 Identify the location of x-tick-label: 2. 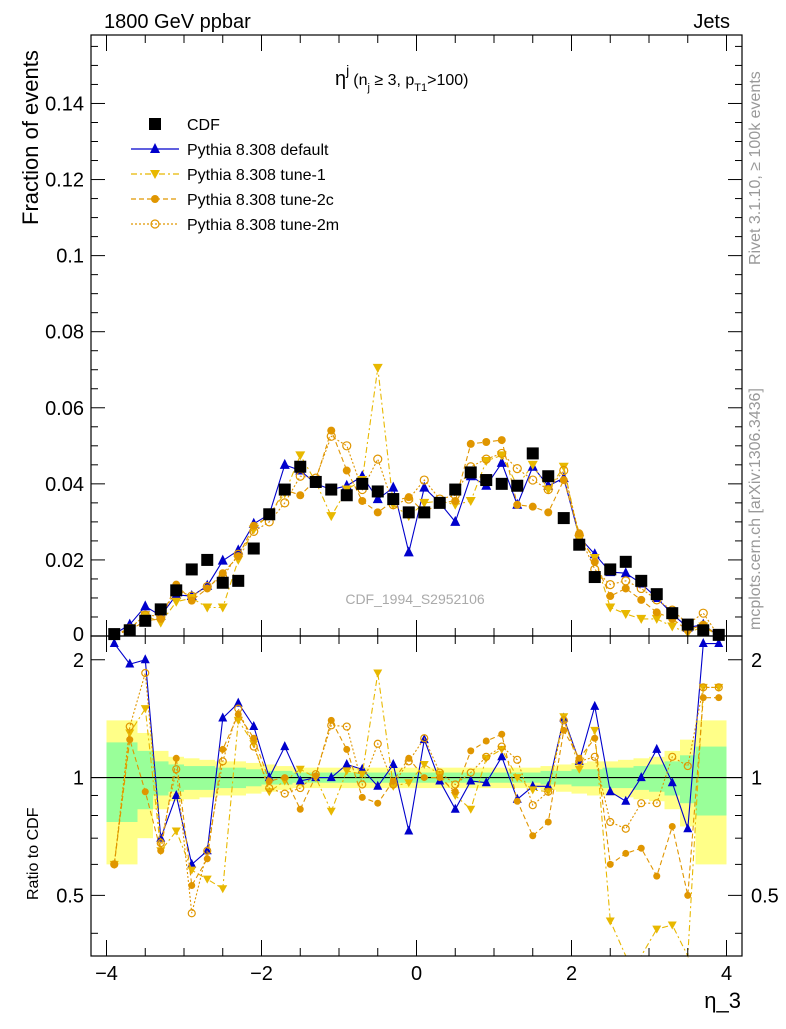
(571, 974).